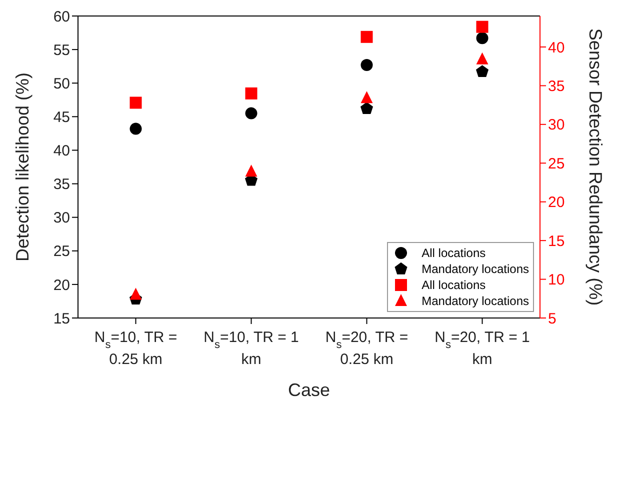  Describe the element at coordinates (556, 47) in the screenshot. I see `y2-tick-label: 40` at that location.